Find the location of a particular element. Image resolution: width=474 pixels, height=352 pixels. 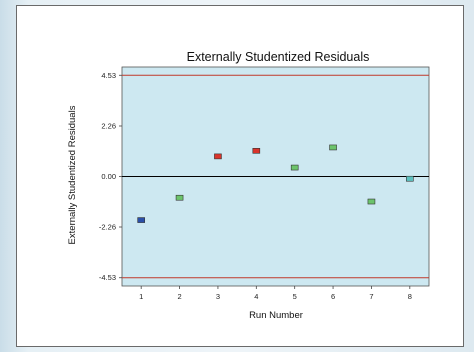

x-tick-label: 2 is located at coordinates (179, 296).